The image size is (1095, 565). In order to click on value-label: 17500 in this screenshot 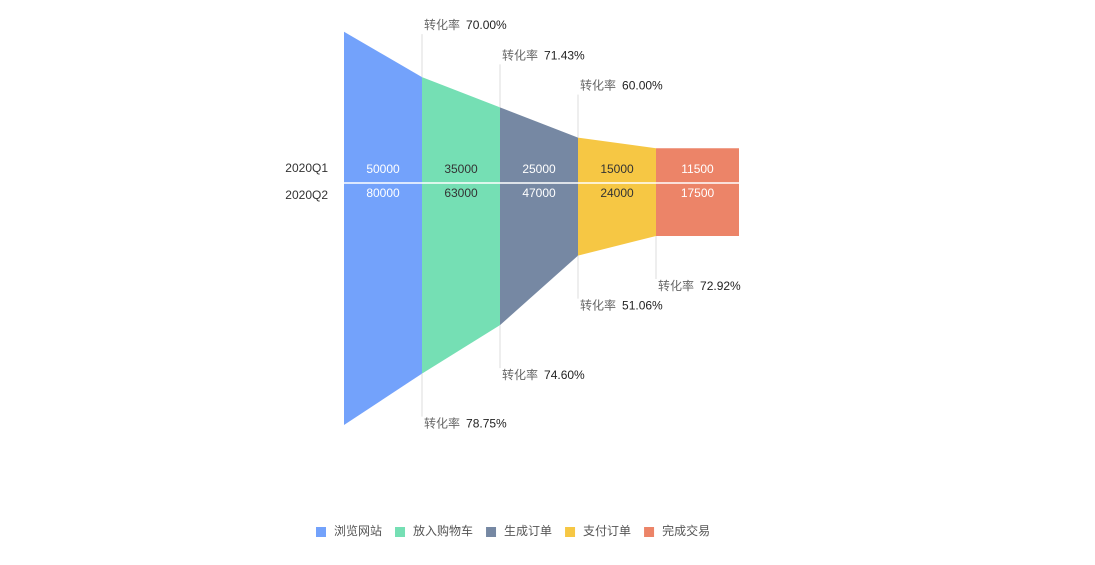, I will do `click(698, 193)`.